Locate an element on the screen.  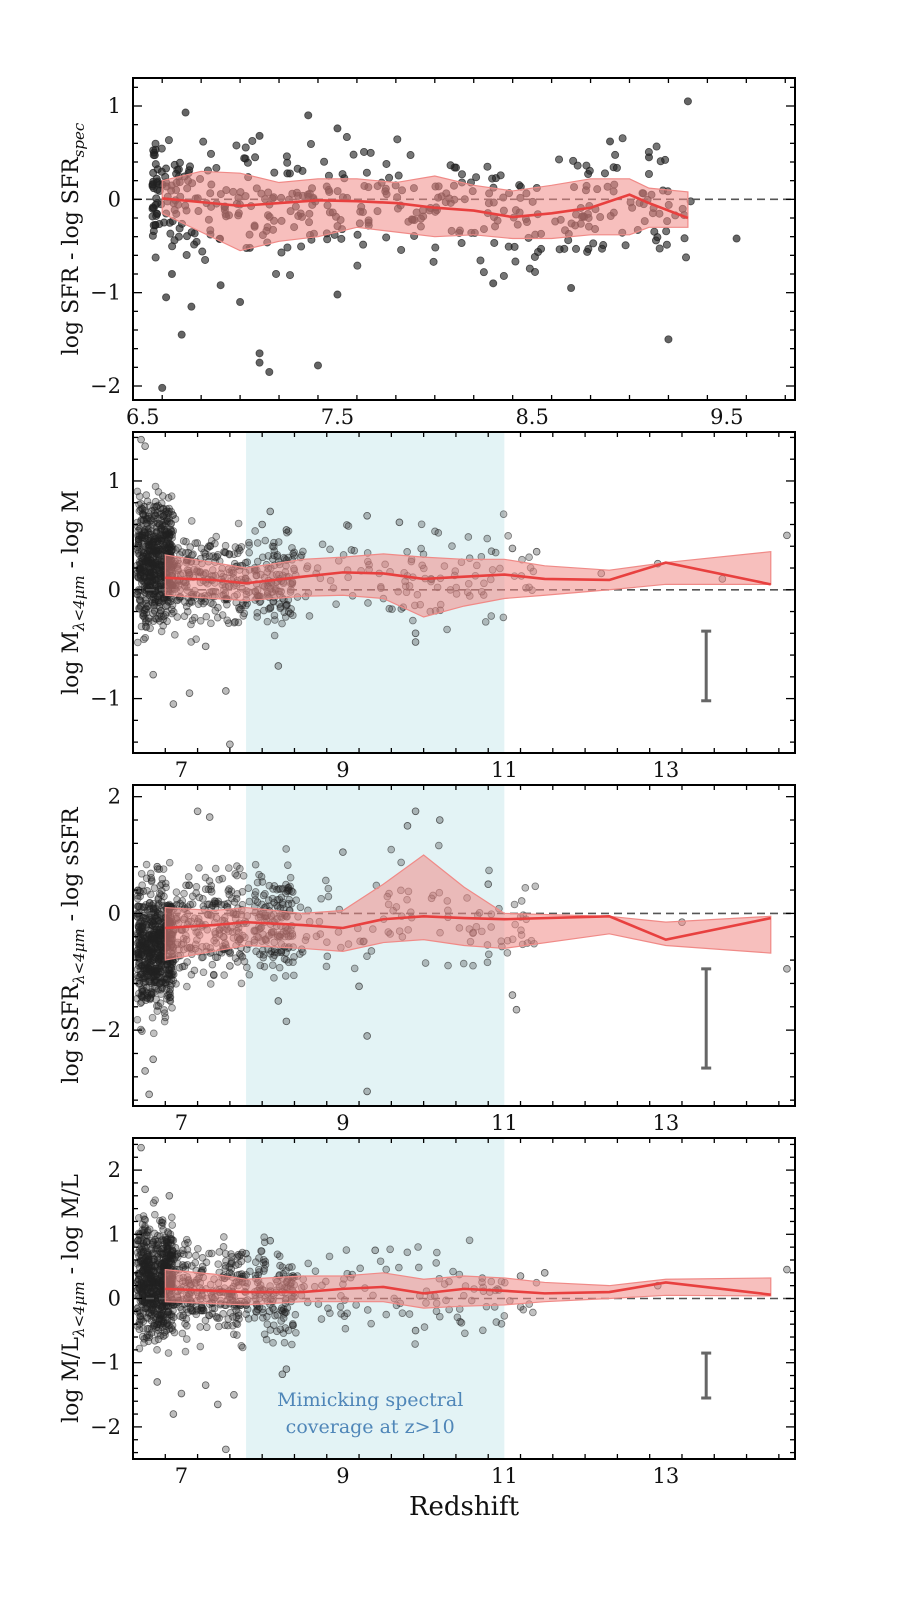
percentile-band is located at coordinates (468, 584).